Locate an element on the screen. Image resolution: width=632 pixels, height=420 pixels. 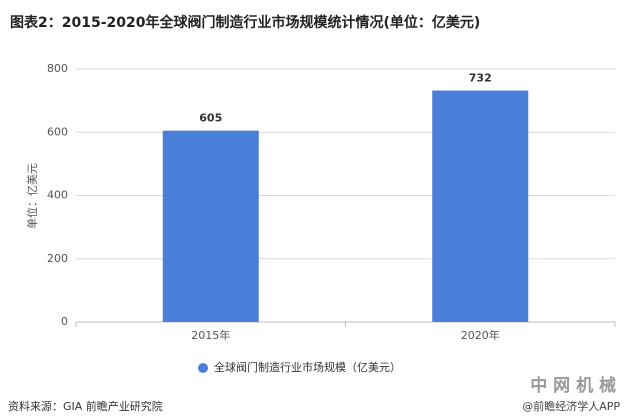
x-tick-label: 2015年 is located at coordinates (210, 335).